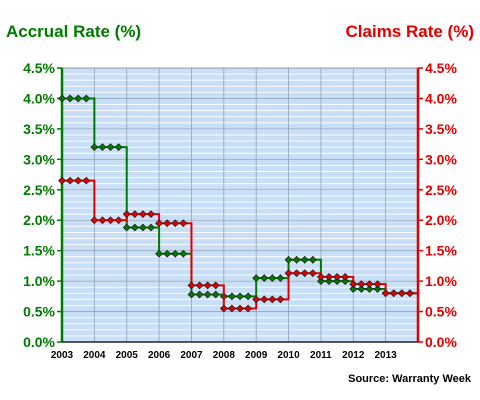 The image size is (480, 400). I want to click on x-tick-label: 2004, so click(94, 355).